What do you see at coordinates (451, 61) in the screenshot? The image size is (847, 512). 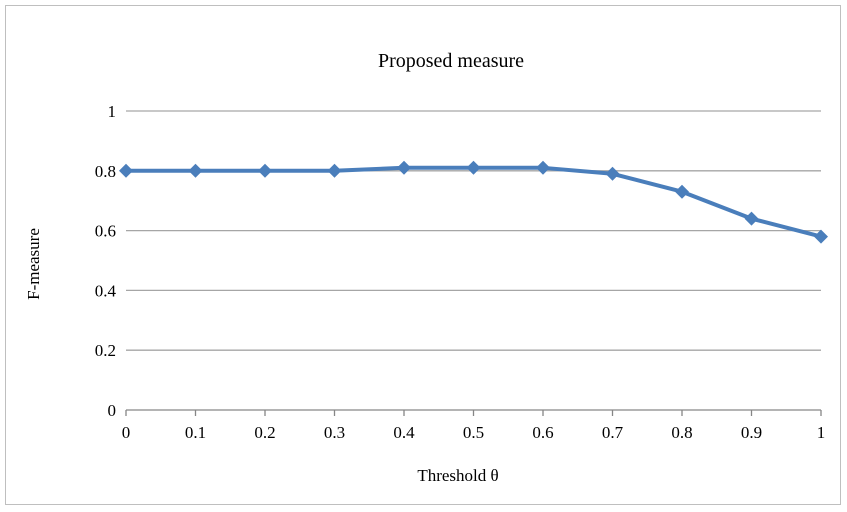 I see `chart-title: Proposed measure` at bounding box center [451, 61].